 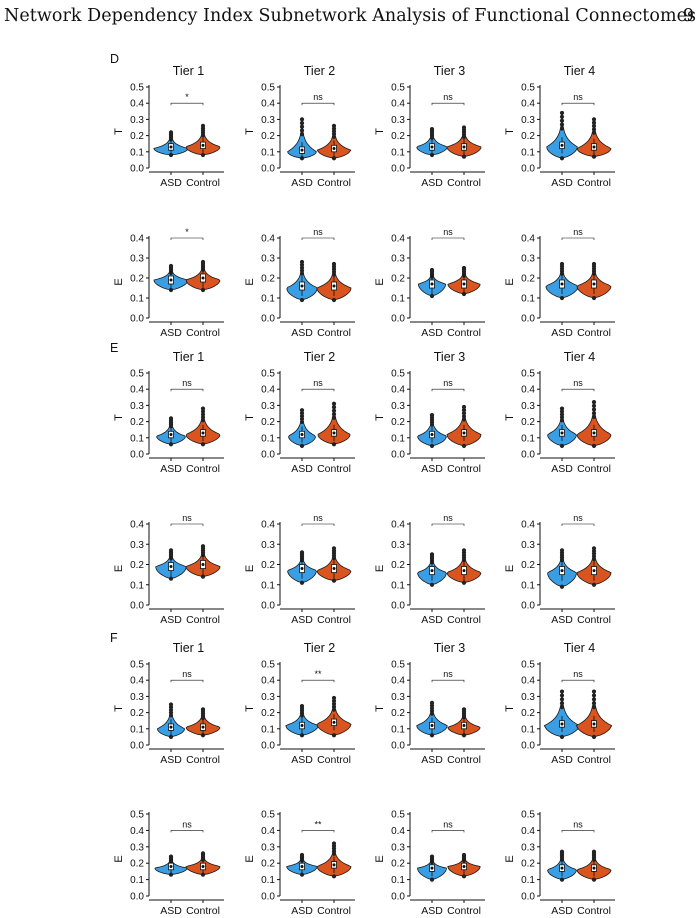 What do you see at coordinates (380, 281) in the screenshot?
I see `y-axis-label: E` at bounding box center [380, 281].